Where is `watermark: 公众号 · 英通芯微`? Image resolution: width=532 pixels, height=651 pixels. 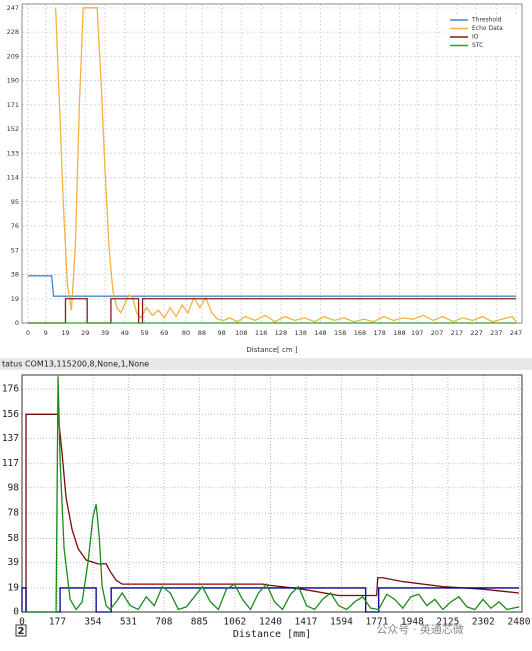 watermark: 公众号 · 英通芯微 is located at coordinates (420, 629).